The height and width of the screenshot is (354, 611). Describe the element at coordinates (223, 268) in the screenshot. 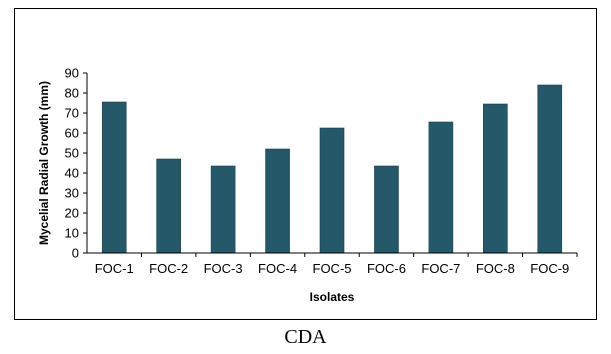

I see `x-tick-label: FOC-3` at that location.